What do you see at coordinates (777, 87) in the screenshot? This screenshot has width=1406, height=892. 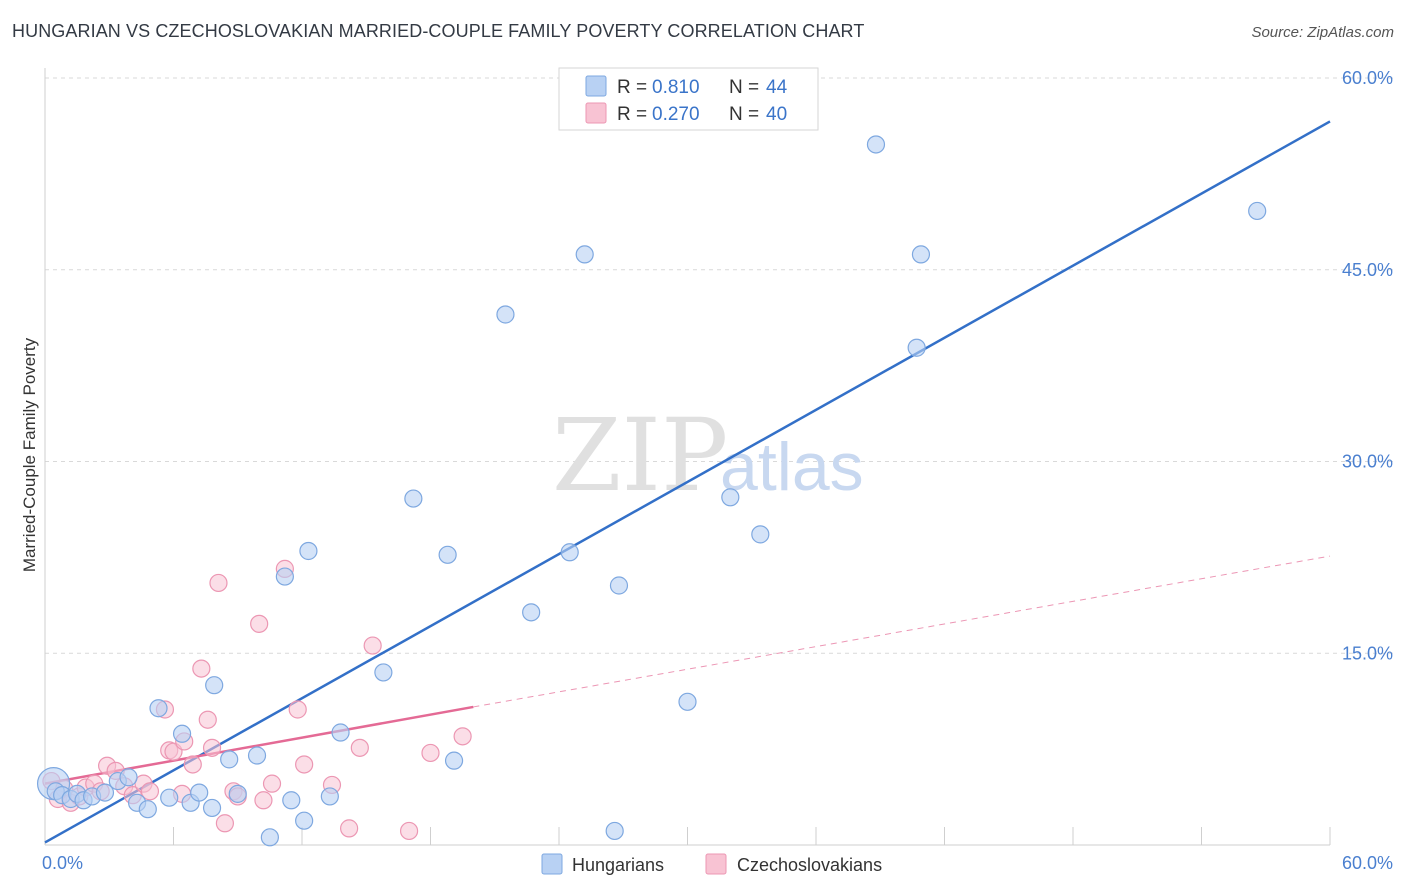 I see `legend-n-value-0: 44` at bounding box center [777, 87].